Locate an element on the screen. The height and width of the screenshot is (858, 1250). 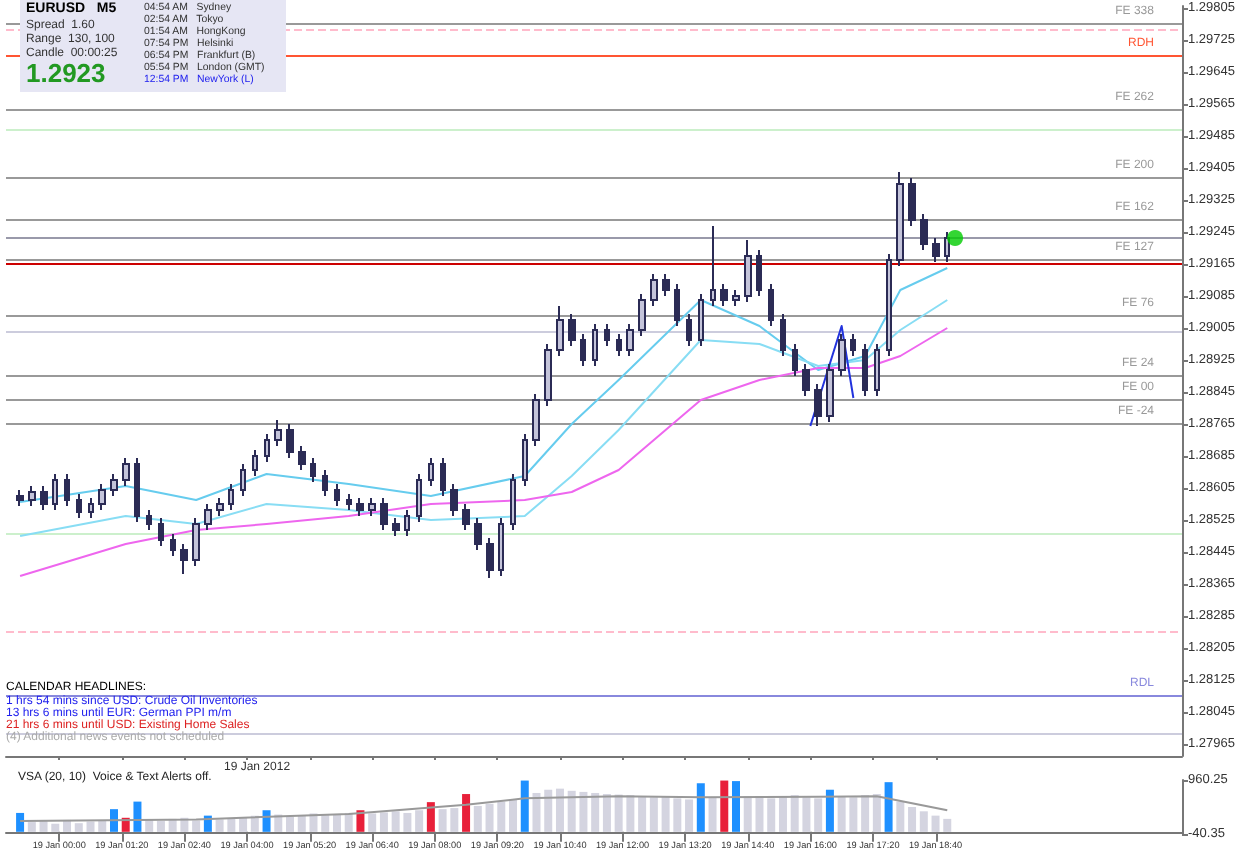
annotation: 1.2923 is located at coordinates (66, 73).